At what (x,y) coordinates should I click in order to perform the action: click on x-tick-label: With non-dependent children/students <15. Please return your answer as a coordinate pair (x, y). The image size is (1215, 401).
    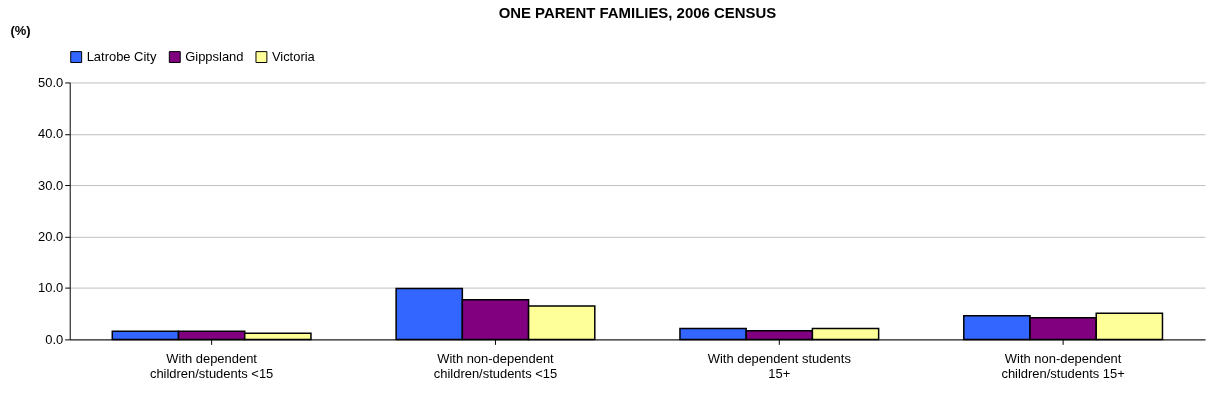
    Looking at the image, I should click on (495, 365).